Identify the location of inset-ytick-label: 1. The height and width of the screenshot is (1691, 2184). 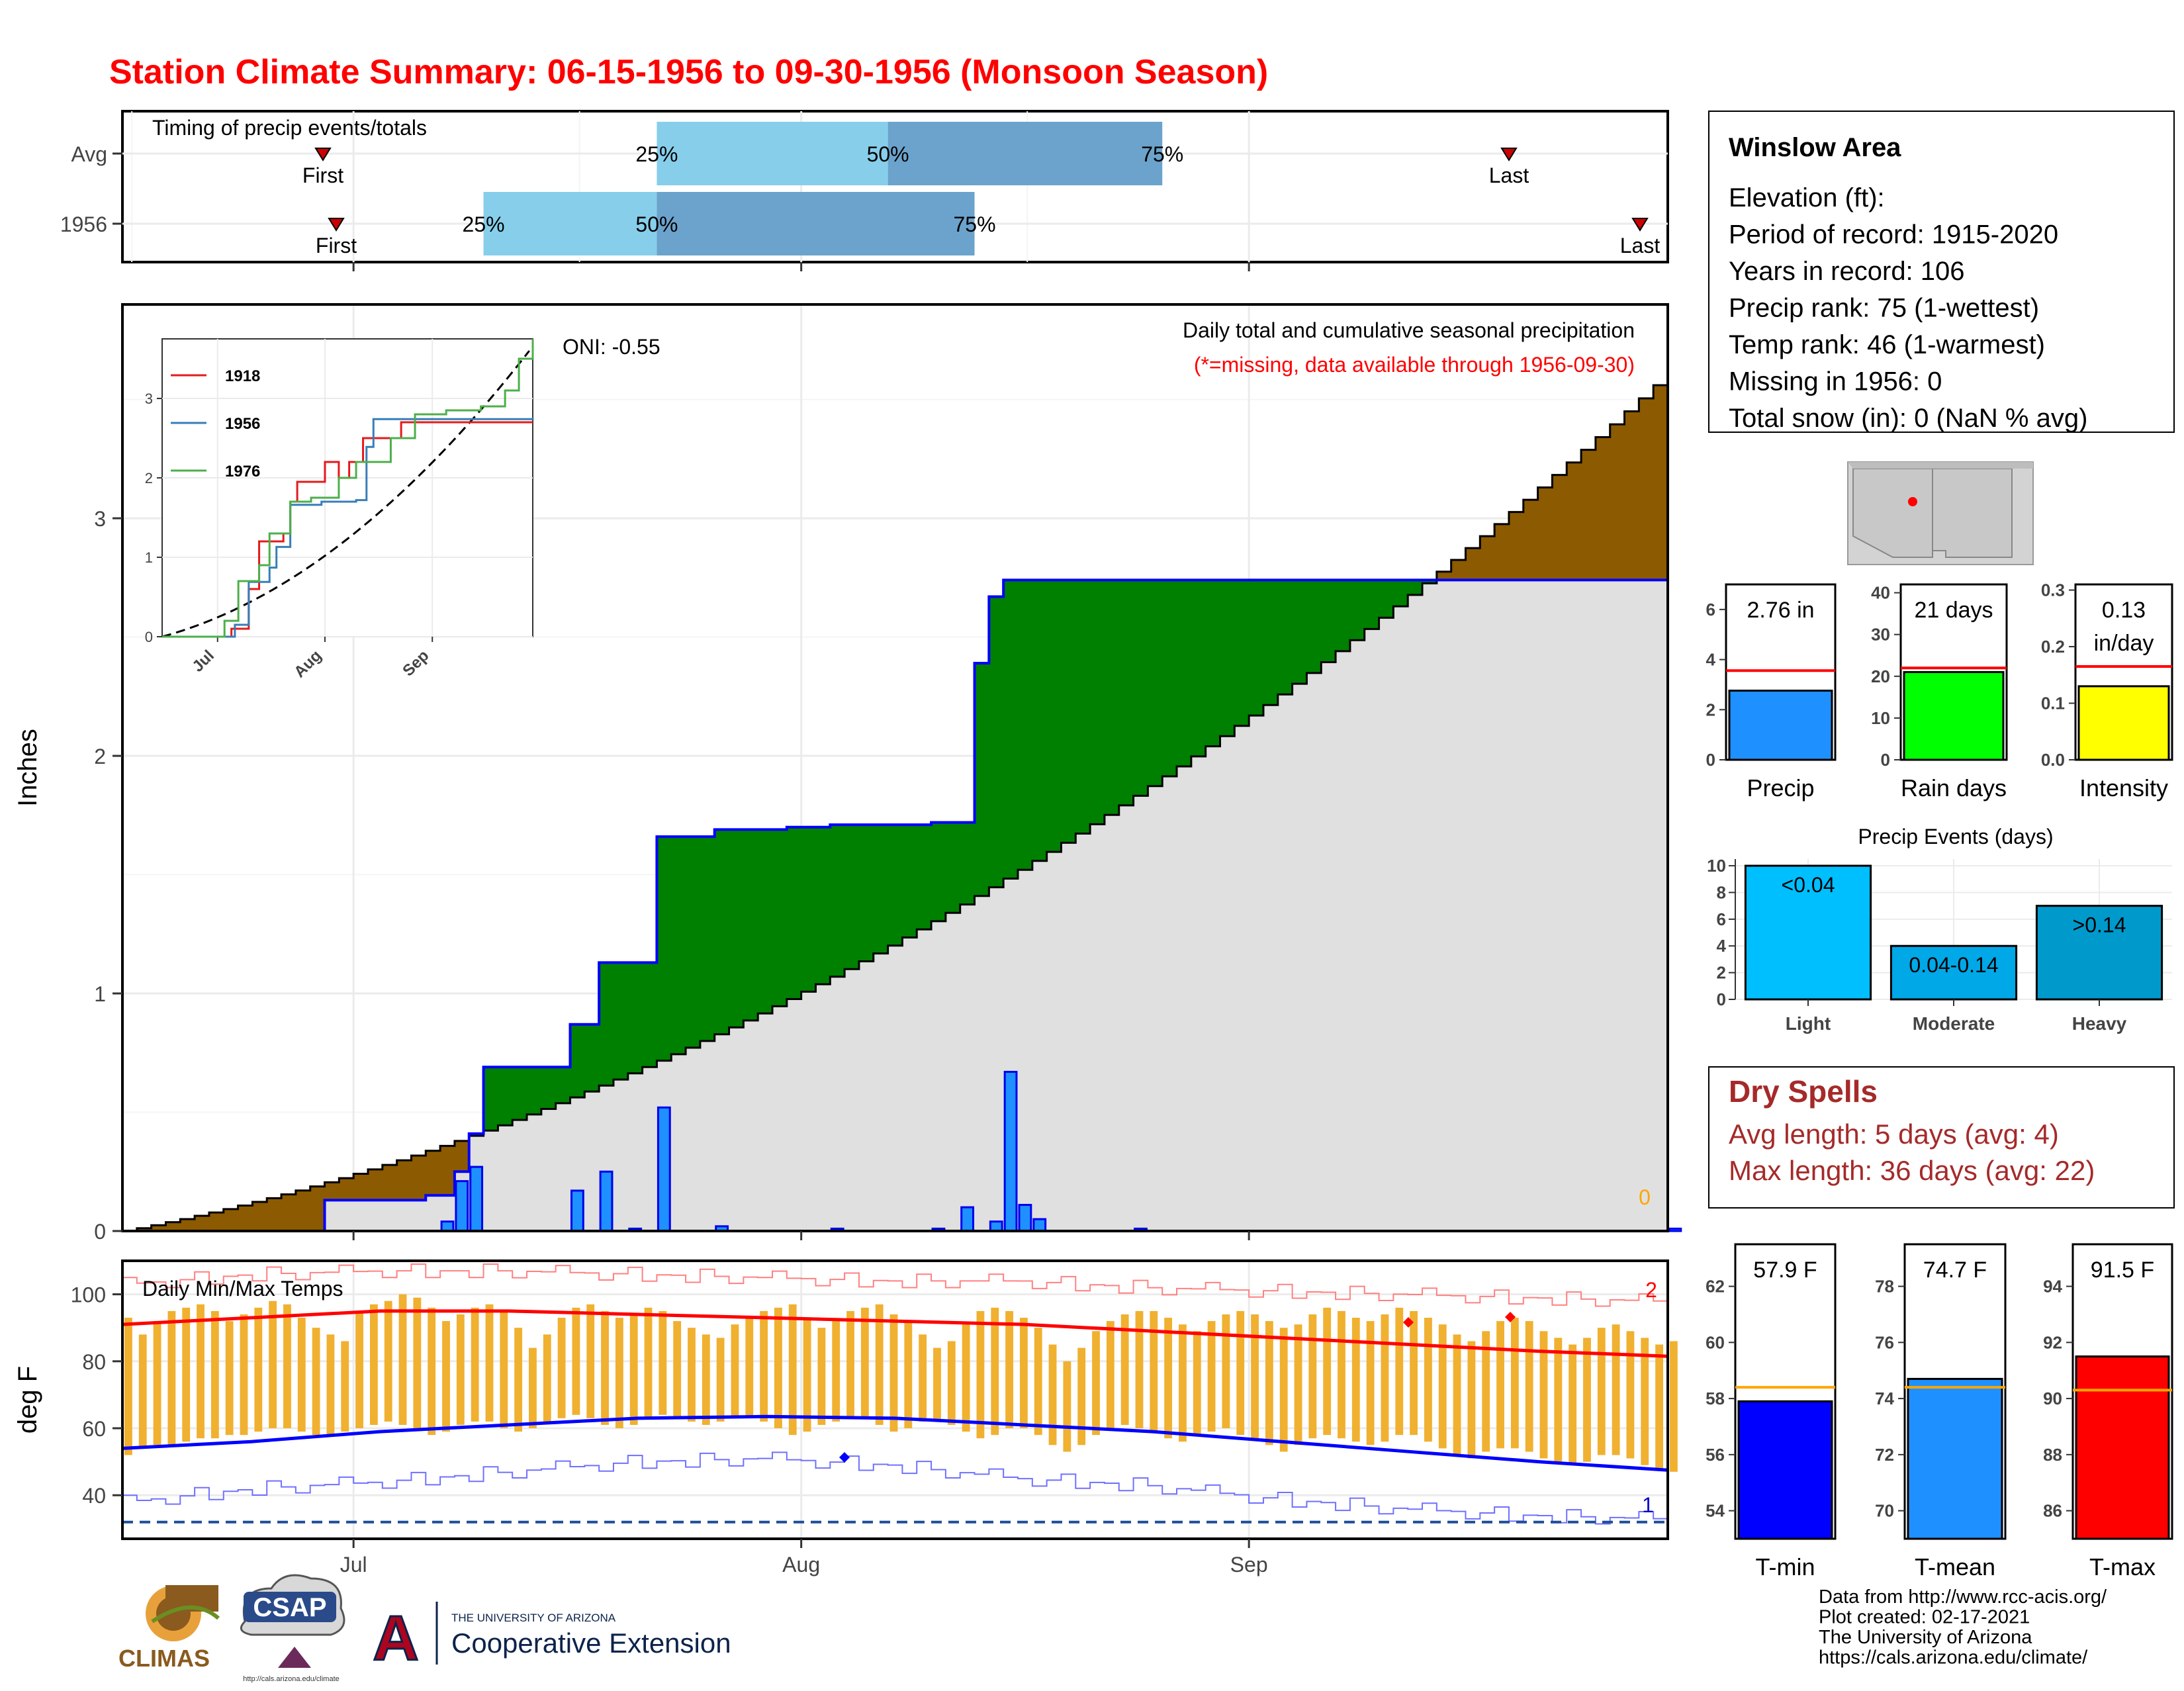
(149, 557).